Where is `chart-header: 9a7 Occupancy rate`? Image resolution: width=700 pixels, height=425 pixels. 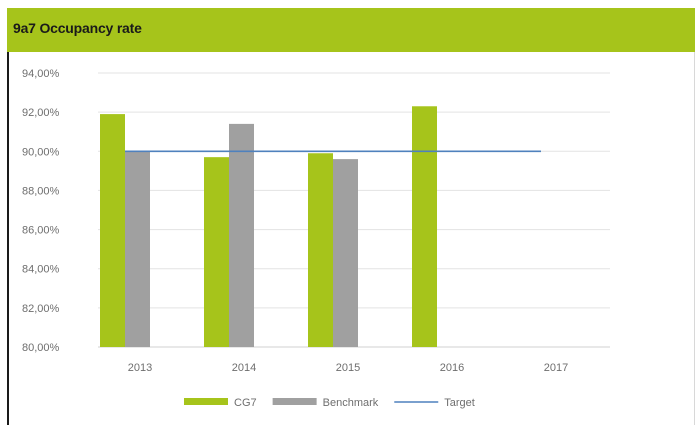
chart-header: 9a7 Occupancy rate is located at coordinates (351, 30).